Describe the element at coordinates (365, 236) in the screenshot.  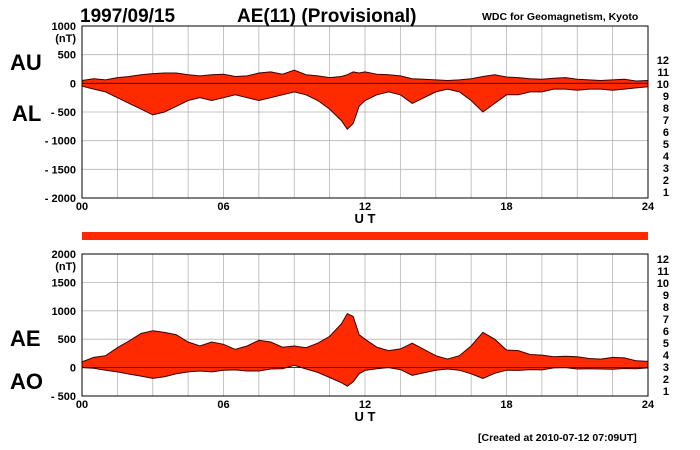
I see `data-availability-bar` at that location.